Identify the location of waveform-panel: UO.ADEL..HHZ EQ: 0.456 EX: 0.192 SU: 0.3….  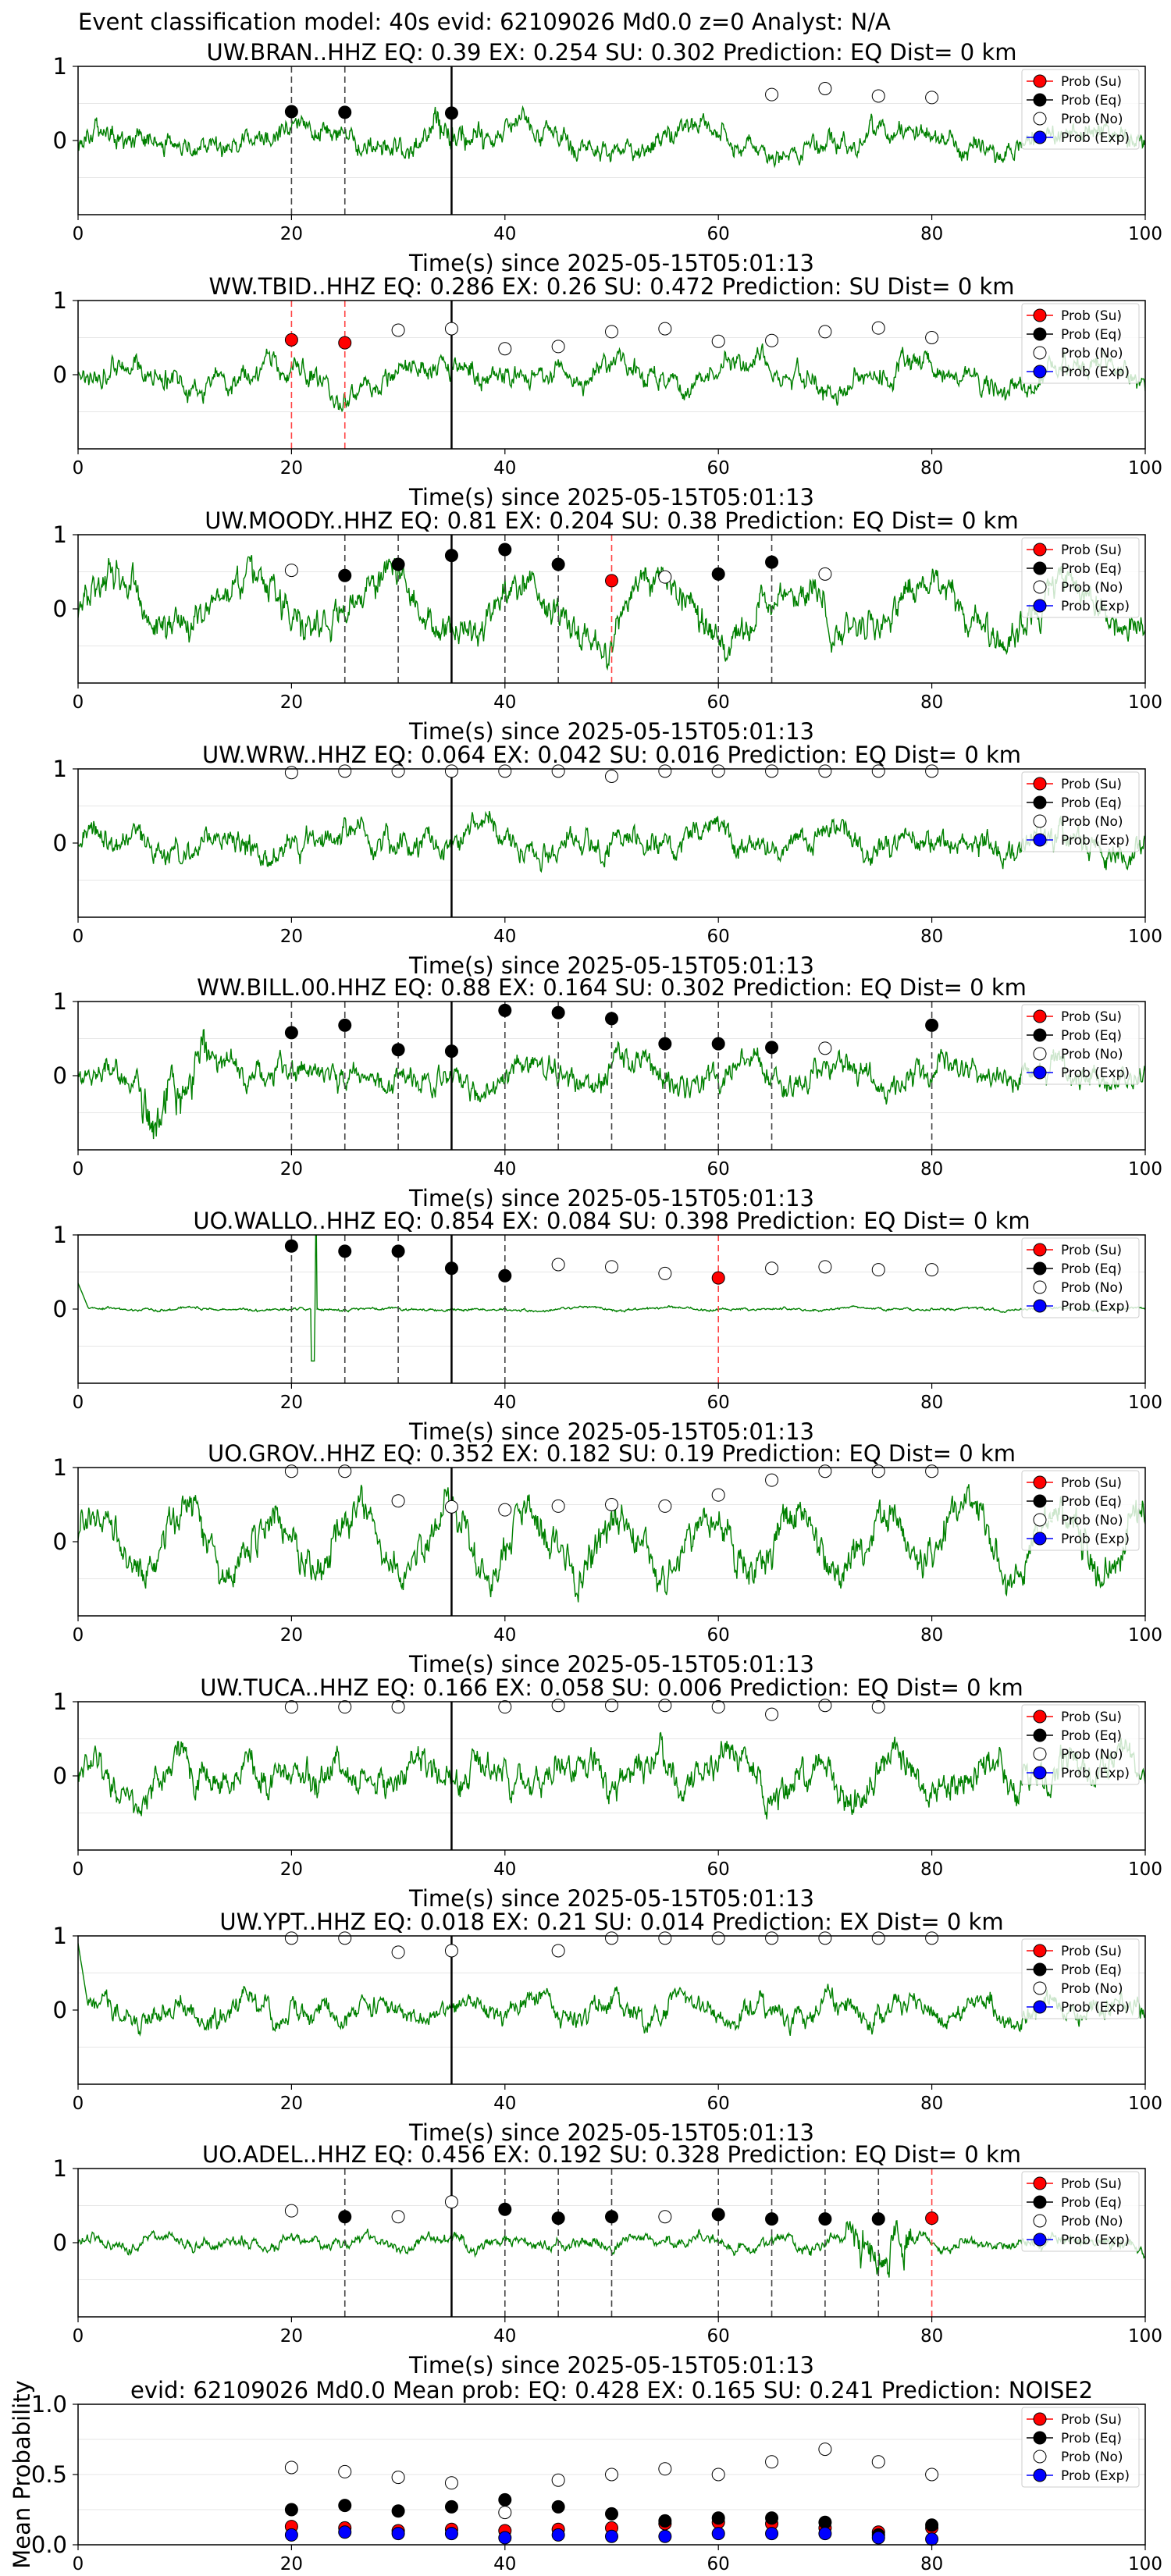
(607, 2260).